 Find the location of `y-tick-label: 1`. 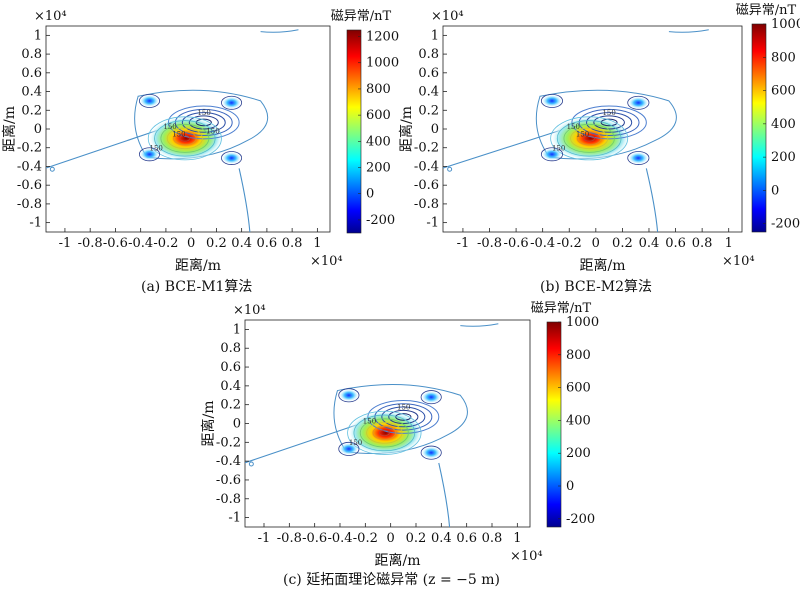

y-tick-label: 1 is located at coordinates (237, 329).